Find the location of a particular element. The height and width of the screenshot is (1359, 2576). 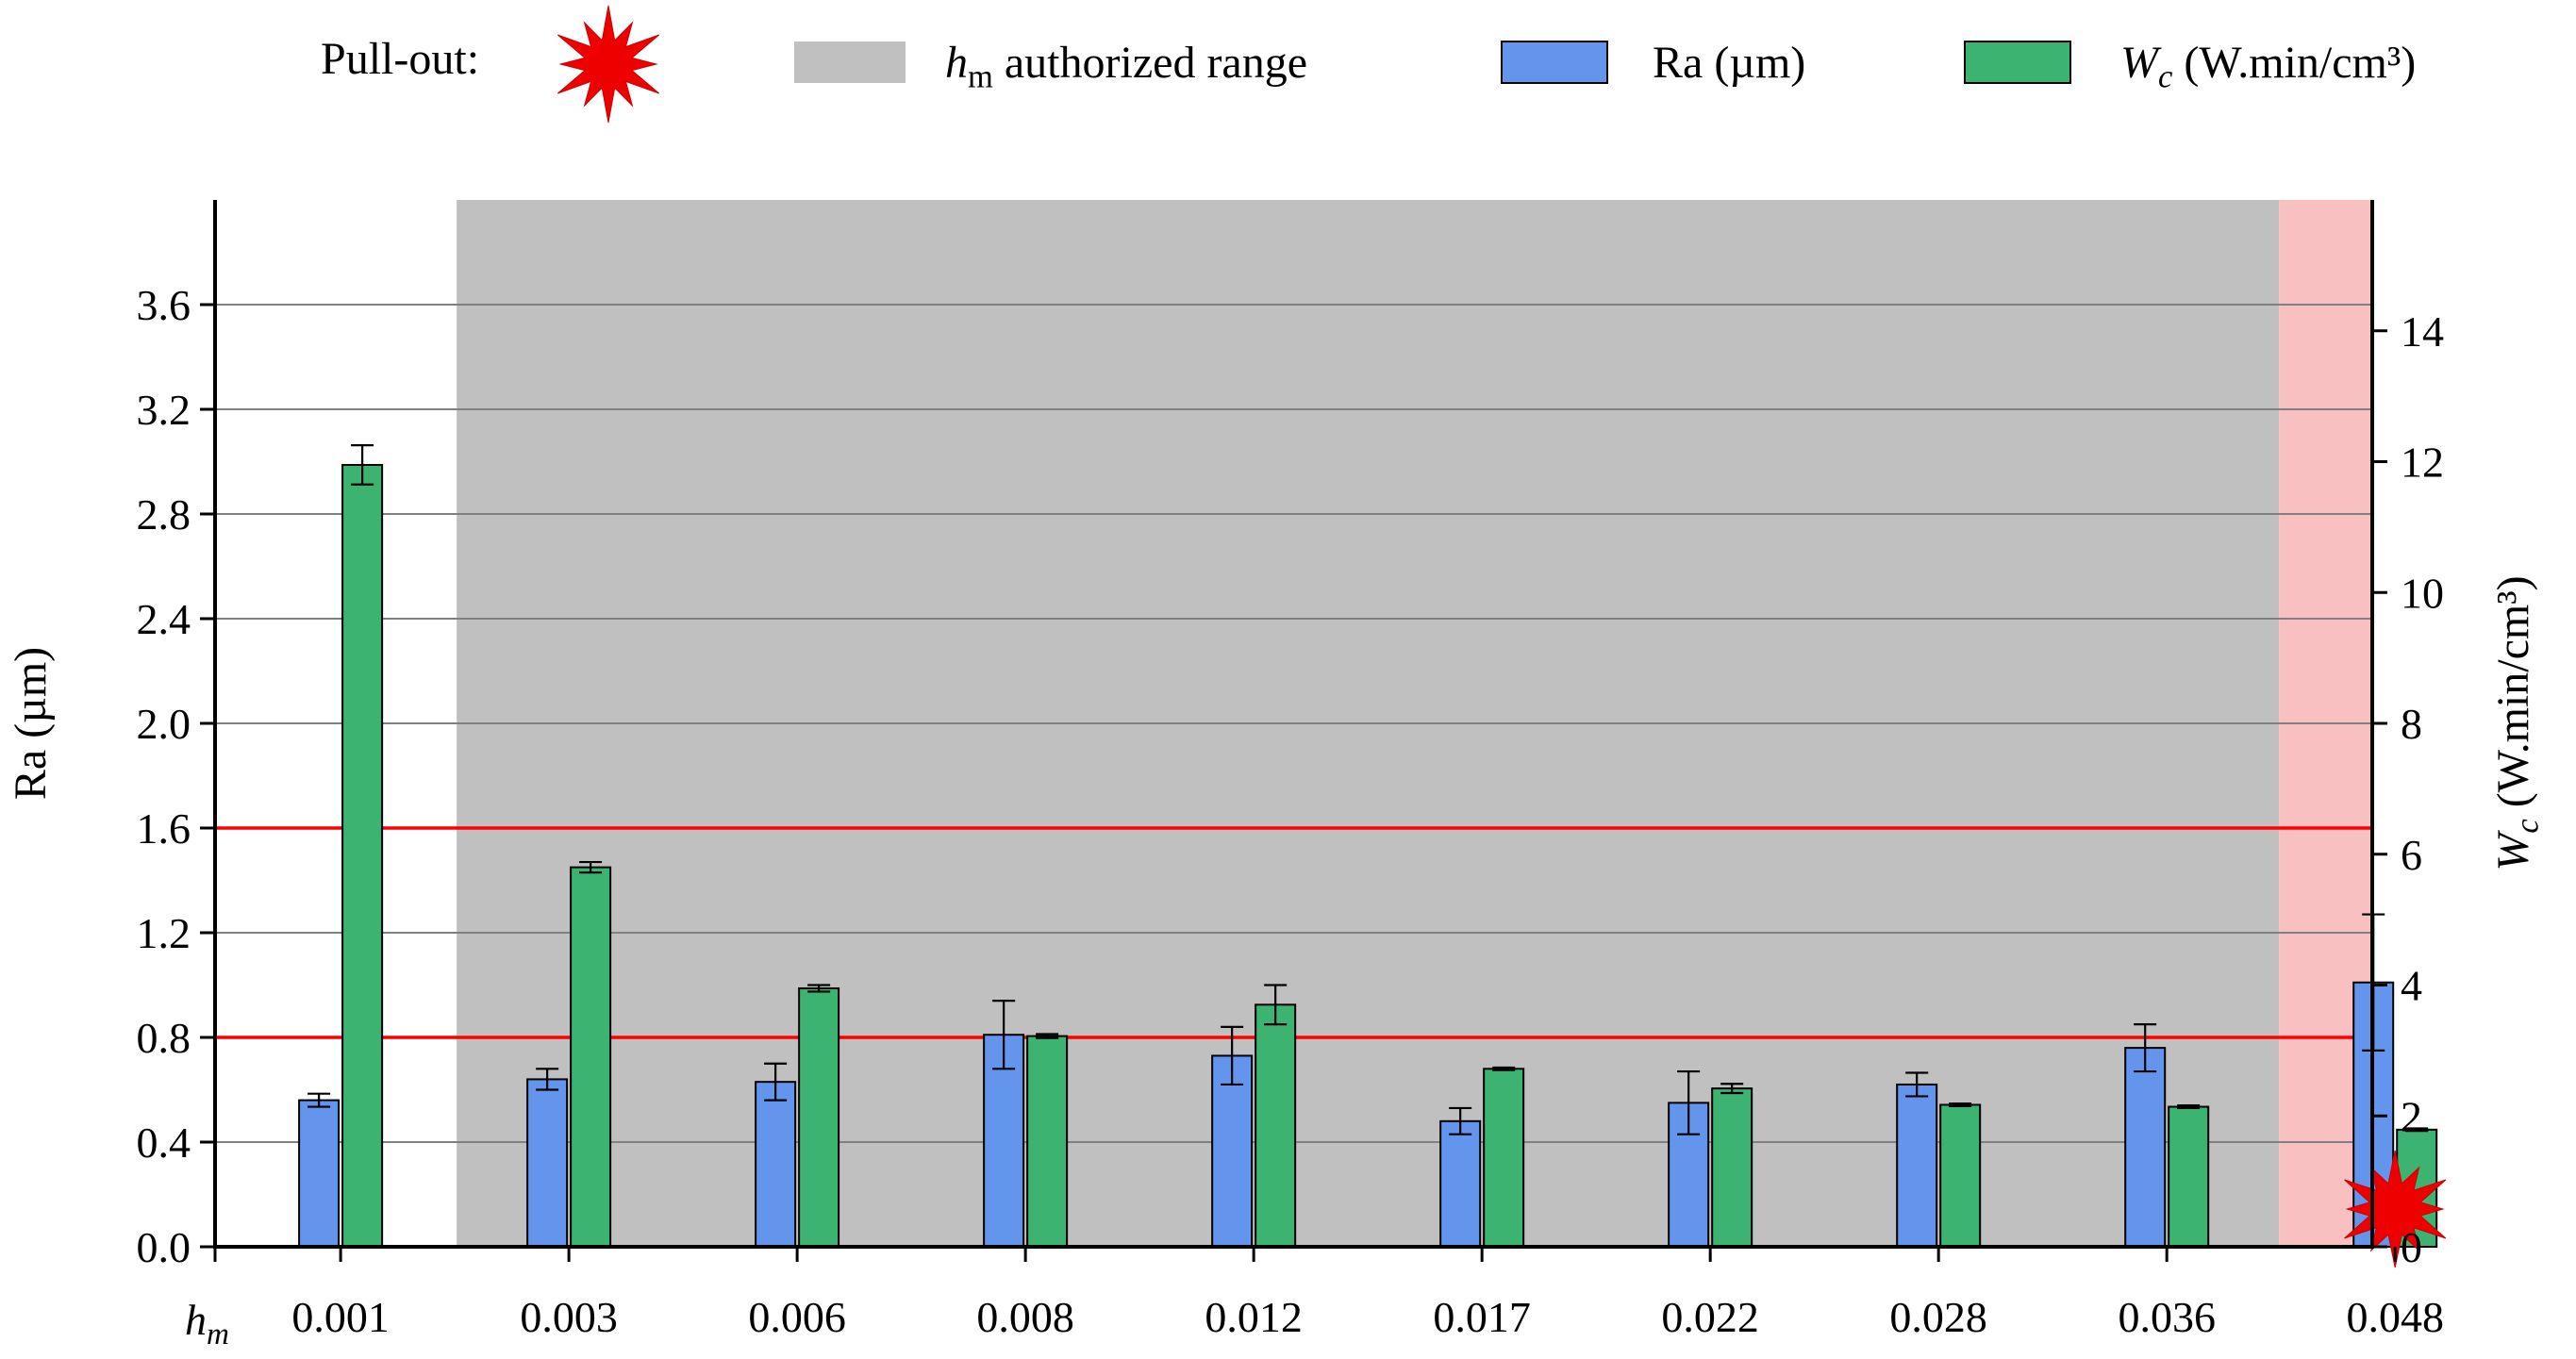

legend-ra-label: Ra (µm) is located at coordinates (1729, 63).